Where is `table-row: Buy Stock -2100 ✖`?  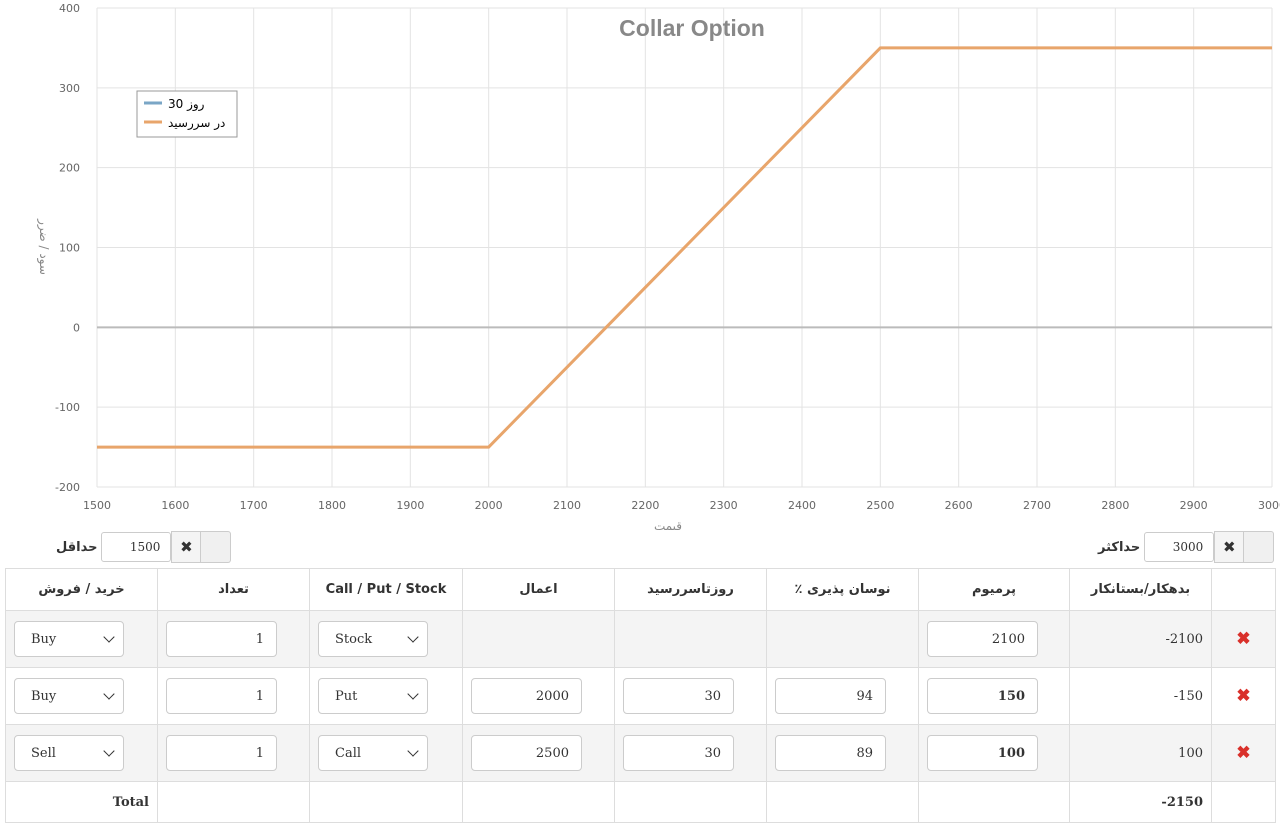 table-row: Buy Stock -2100 ✖ is located at coordinates (640, 639).